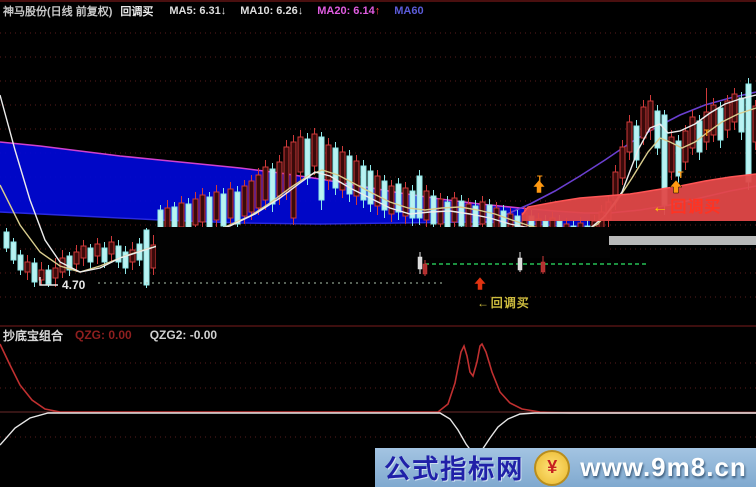 The height and width of the screenshot is (487, 756). I want to click on red-signal-band, so click(639, 197).